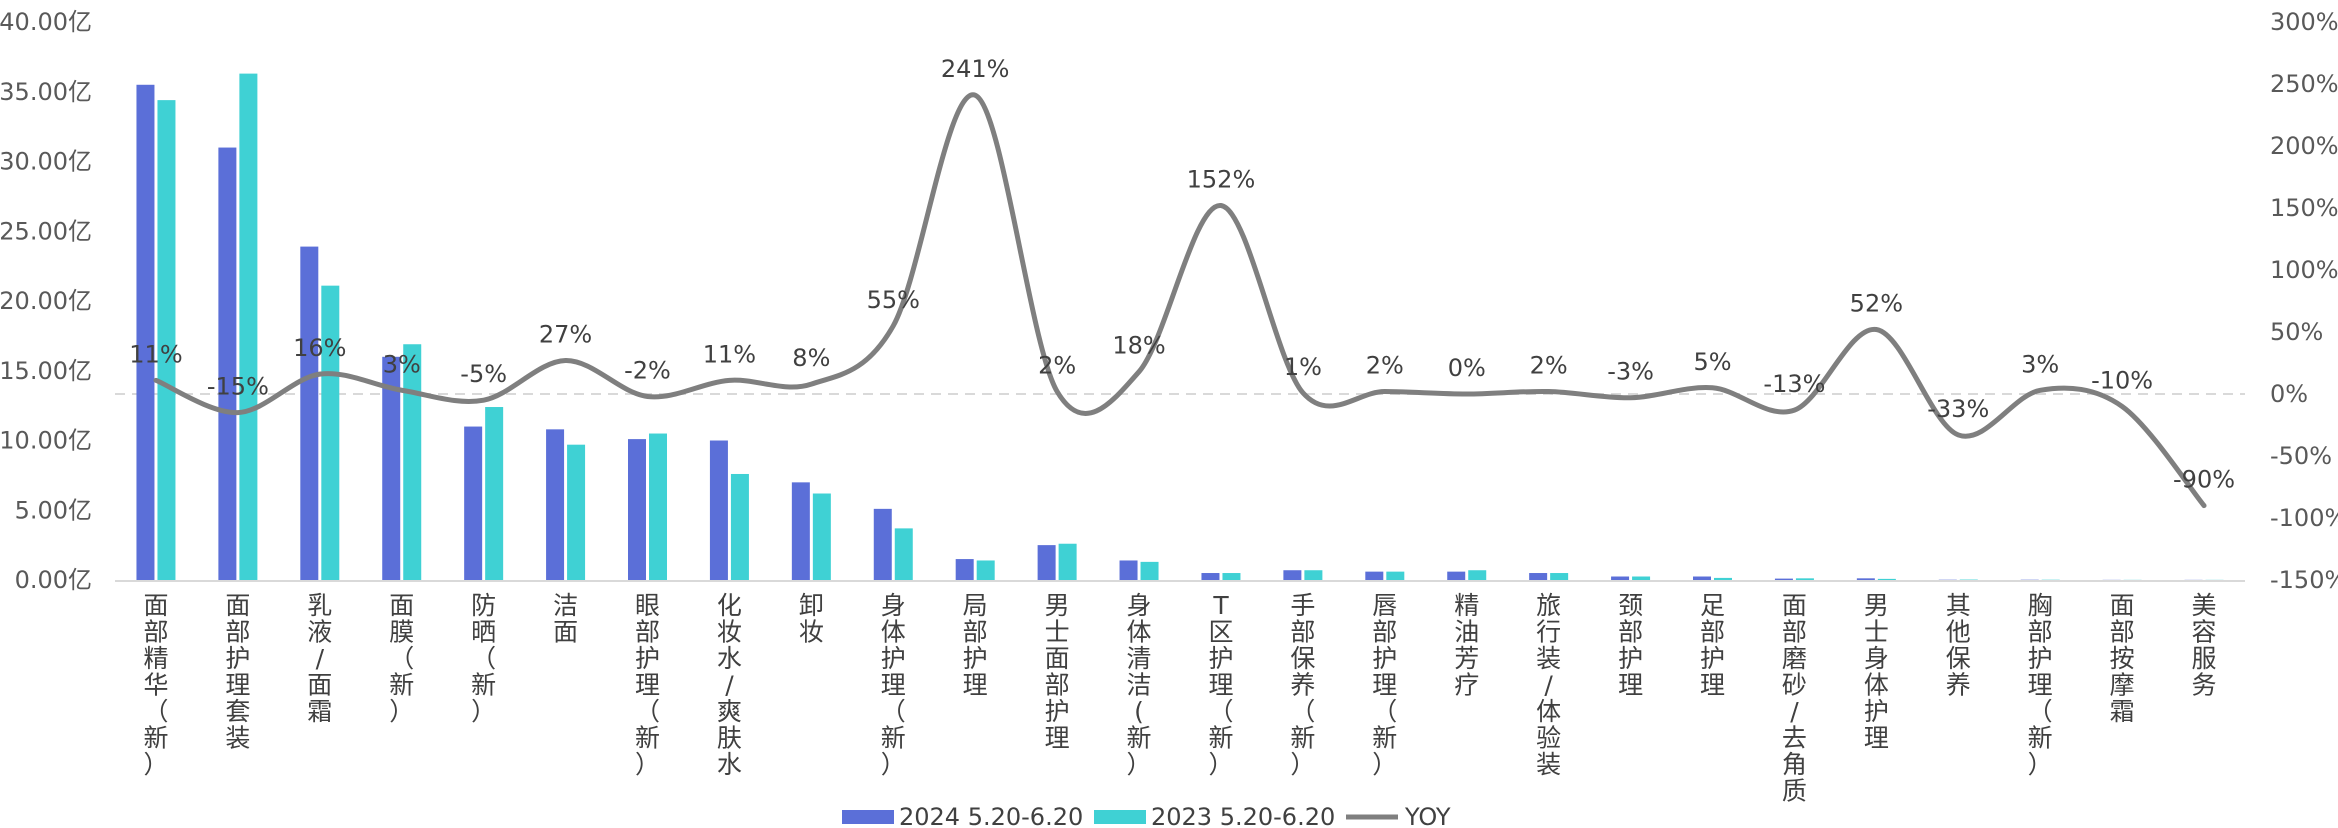  What do you see at coordinates (647, 685) in the screenshot?
I see `category-label: 眼部护理（新）` at bounding box center [647, 685].